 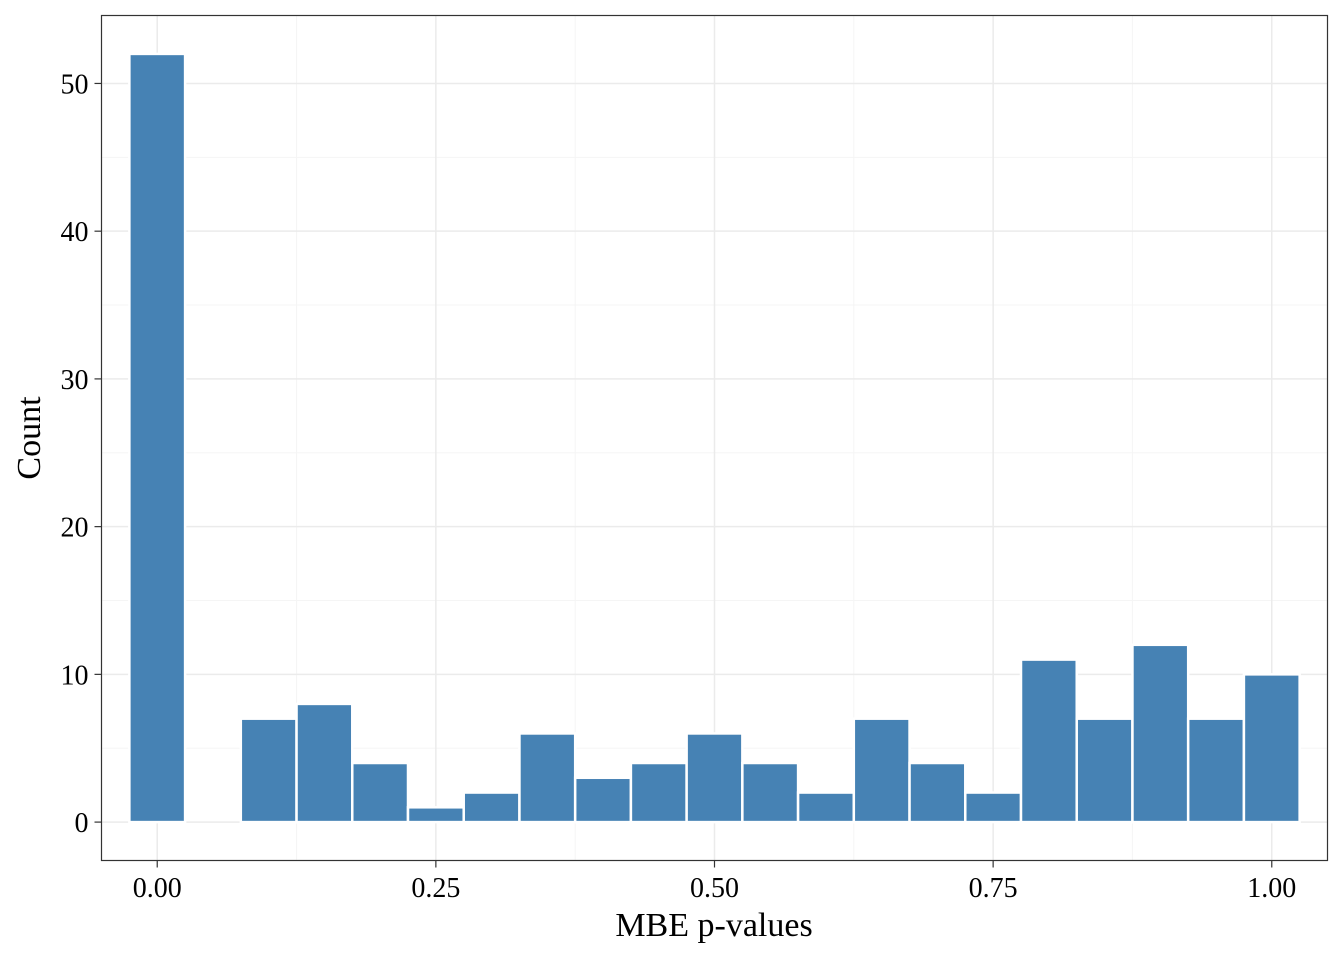 I want to click on y-tick-label: 30, so click(x=75, y=380).